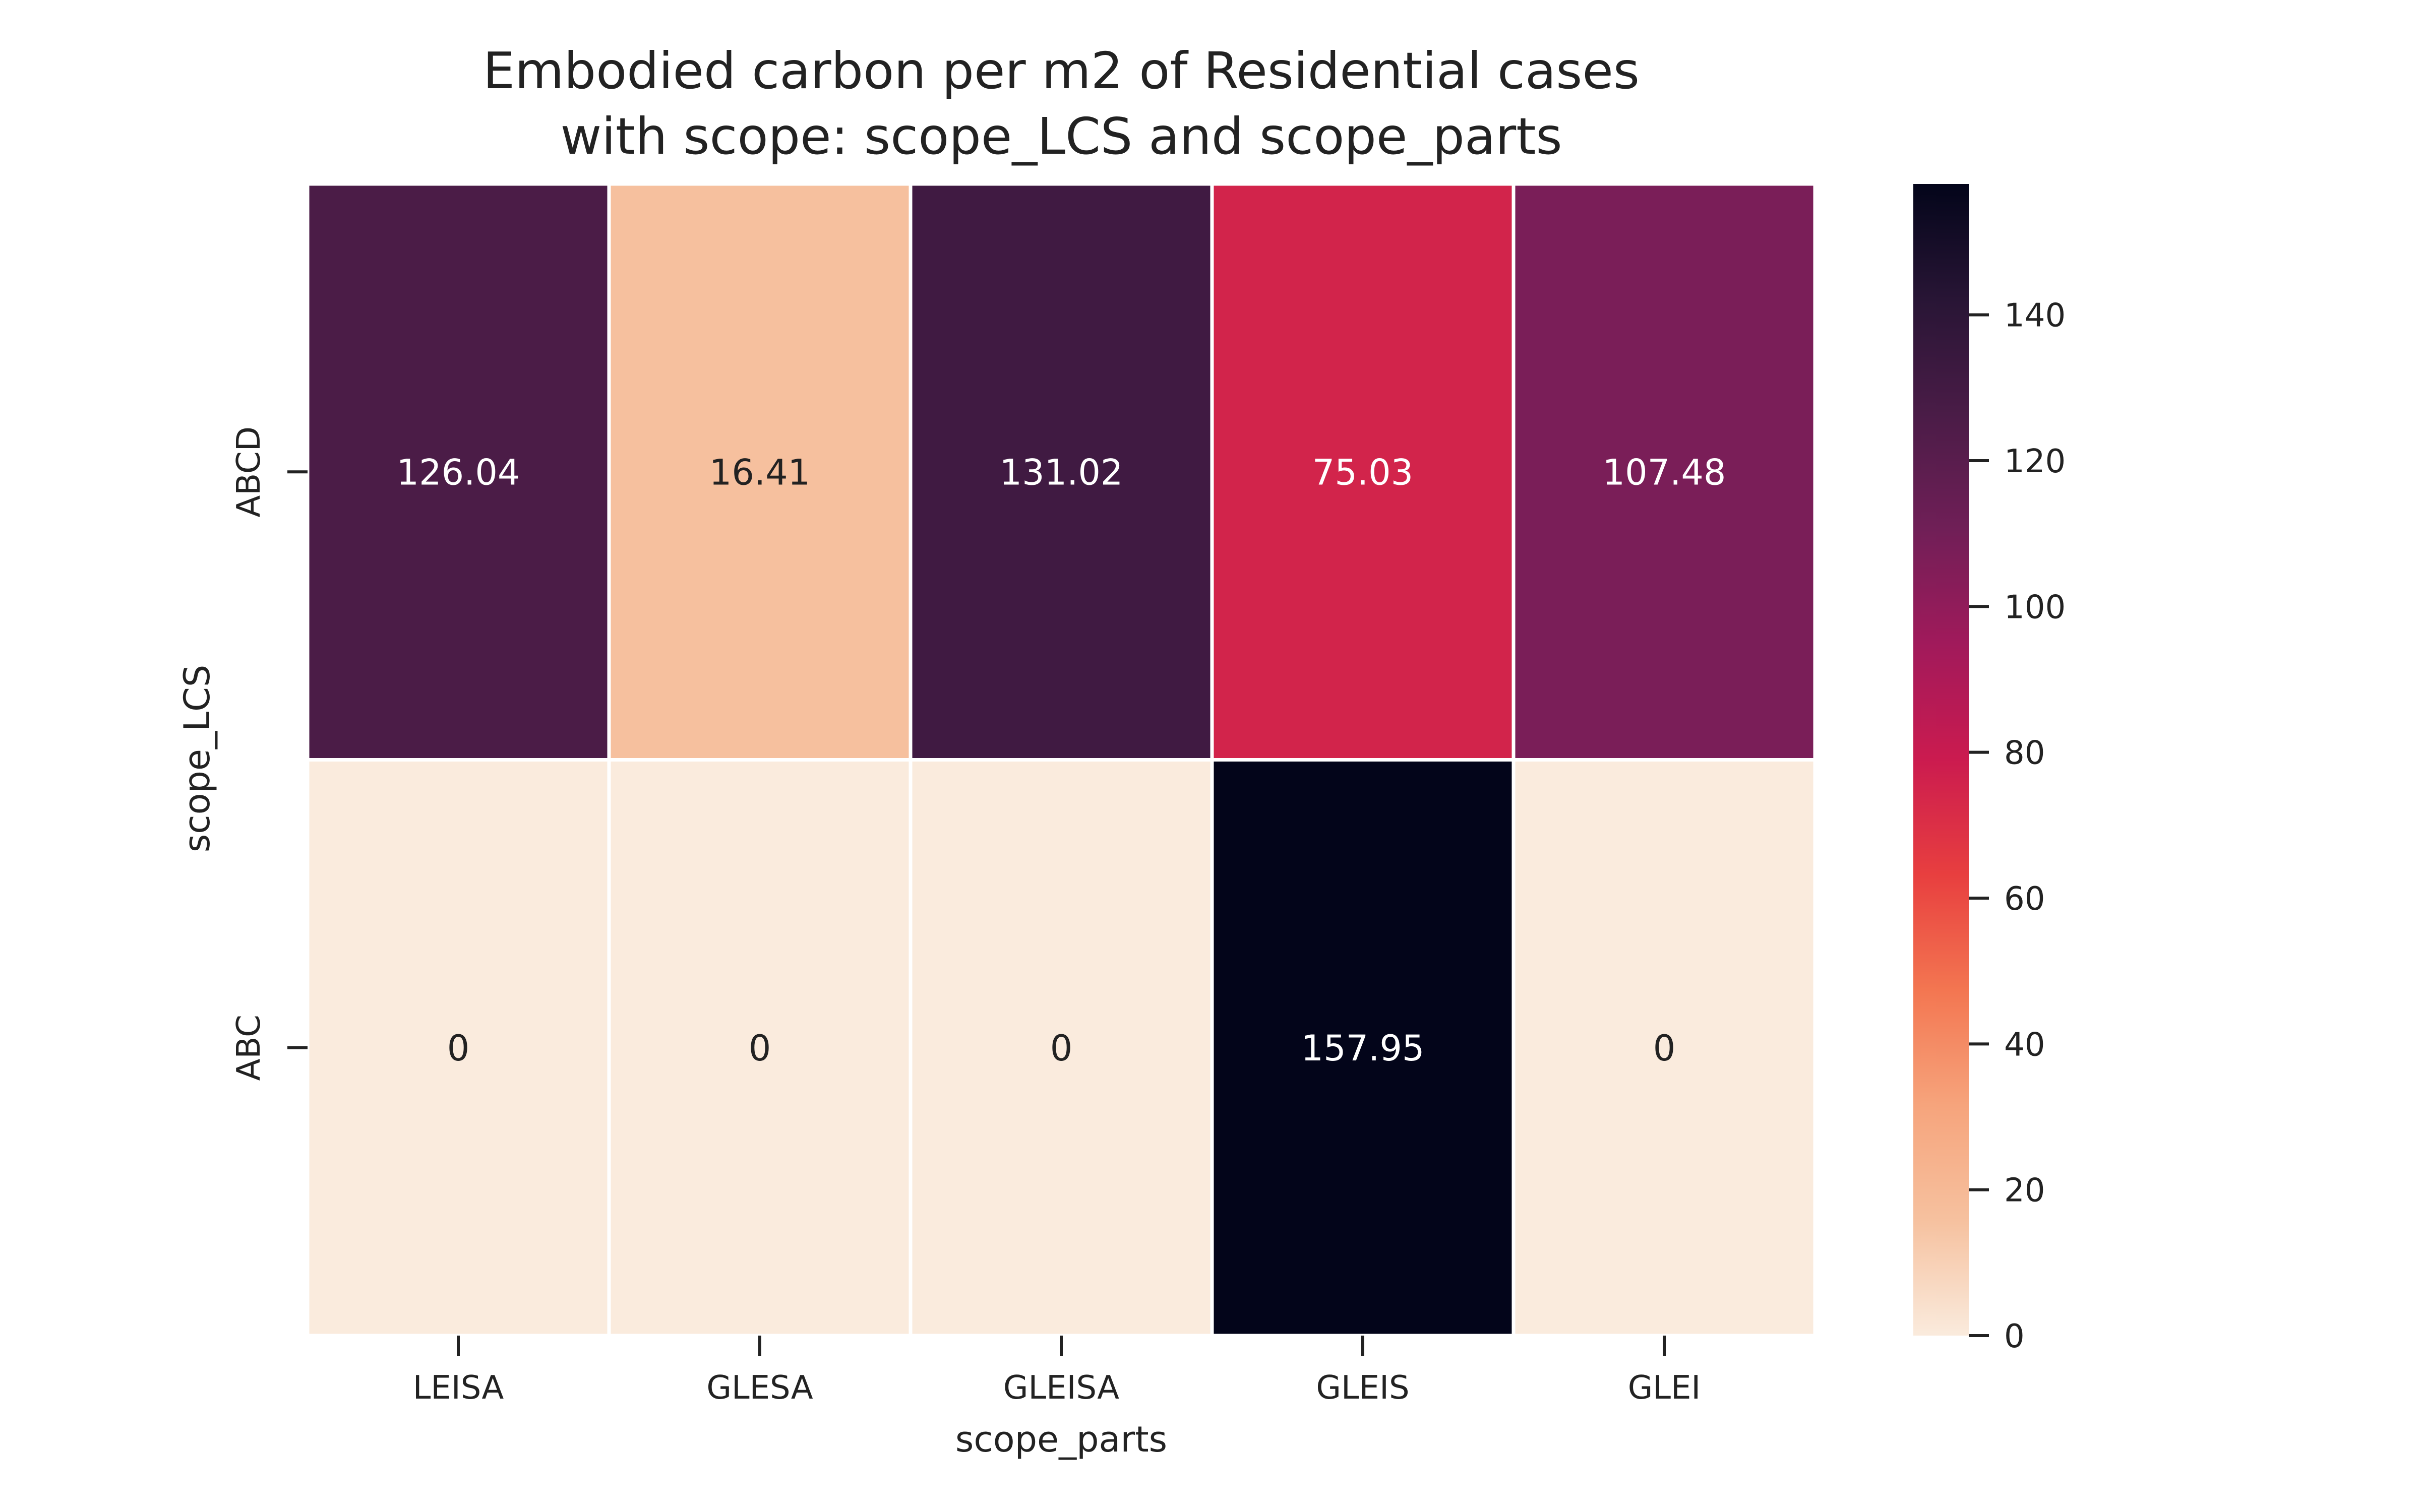 This screenshot has height=1512, width=2420. Describe the element at coordinates (458, 1388) in the screenshot. I see `x-tick-label: LEISA` at that location.